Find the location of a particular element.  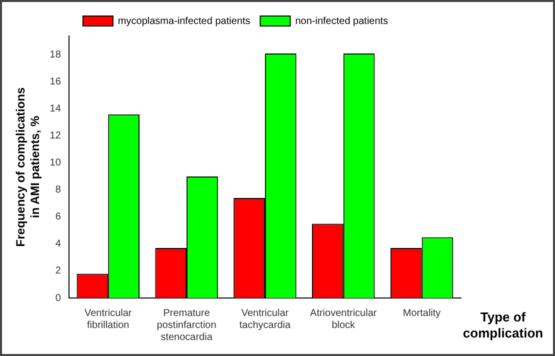

legend-label: mycoplasma-infected patients is located at coordinates (184, 21).